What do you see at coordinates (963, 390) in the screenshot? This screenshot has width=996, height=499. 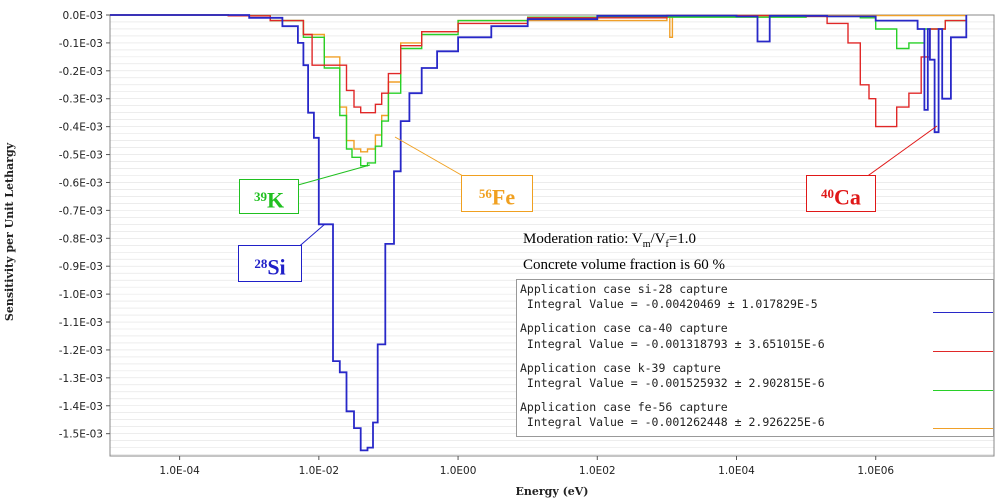 I see `legend-line-k` at bounding box center [963, 390].